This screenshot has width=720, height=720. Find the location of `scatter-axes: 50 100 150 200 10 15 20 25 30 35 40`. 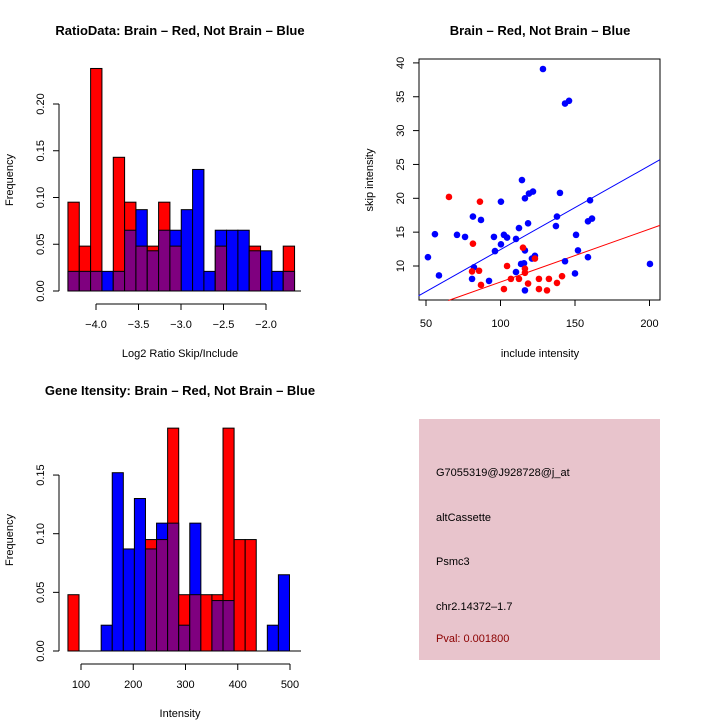

scatter-axes: 50 100 150 200 10 15 20 25 30 35 40 is located at coordinates (527, 193).